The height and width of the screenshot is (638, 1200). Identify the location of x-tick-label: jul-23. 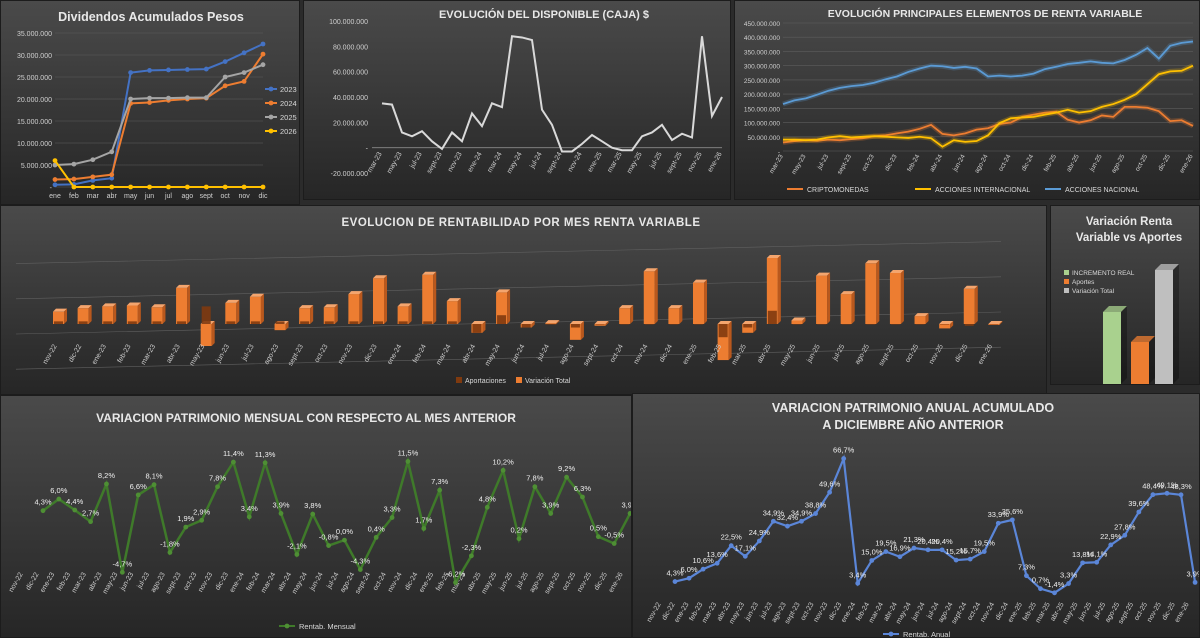
(143, 580).